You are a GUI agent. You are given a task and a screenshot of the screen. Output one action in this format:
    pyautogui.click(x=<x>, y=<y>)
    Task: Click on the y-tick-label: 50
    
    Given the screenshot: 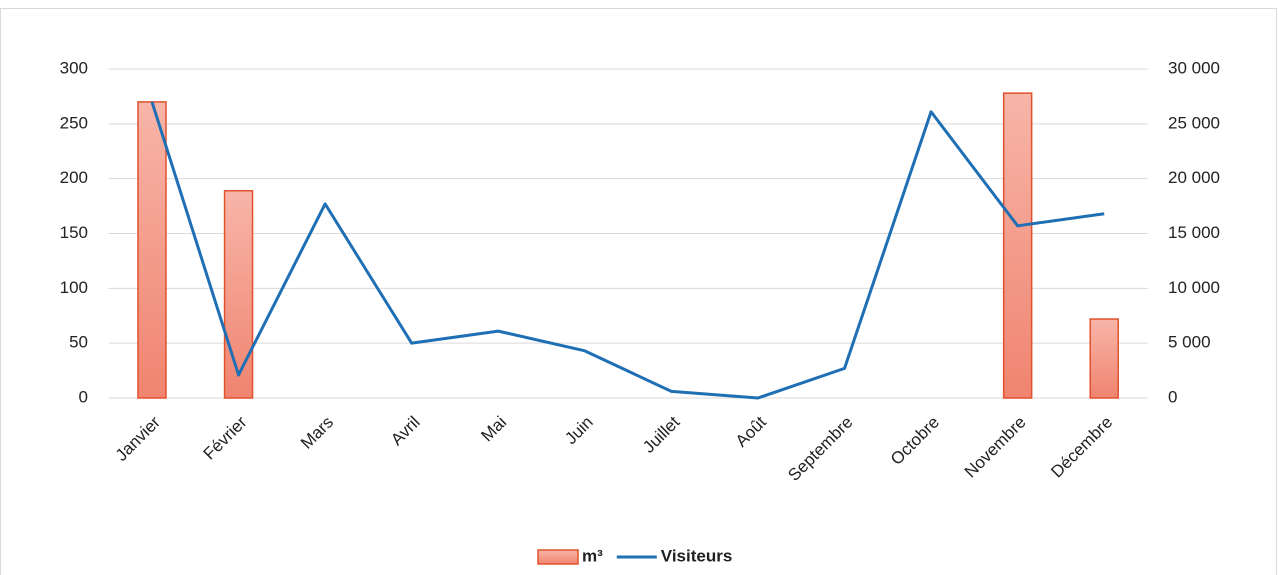 What is the action you would take?
    pyautogui.click(x=78, y=342)
    